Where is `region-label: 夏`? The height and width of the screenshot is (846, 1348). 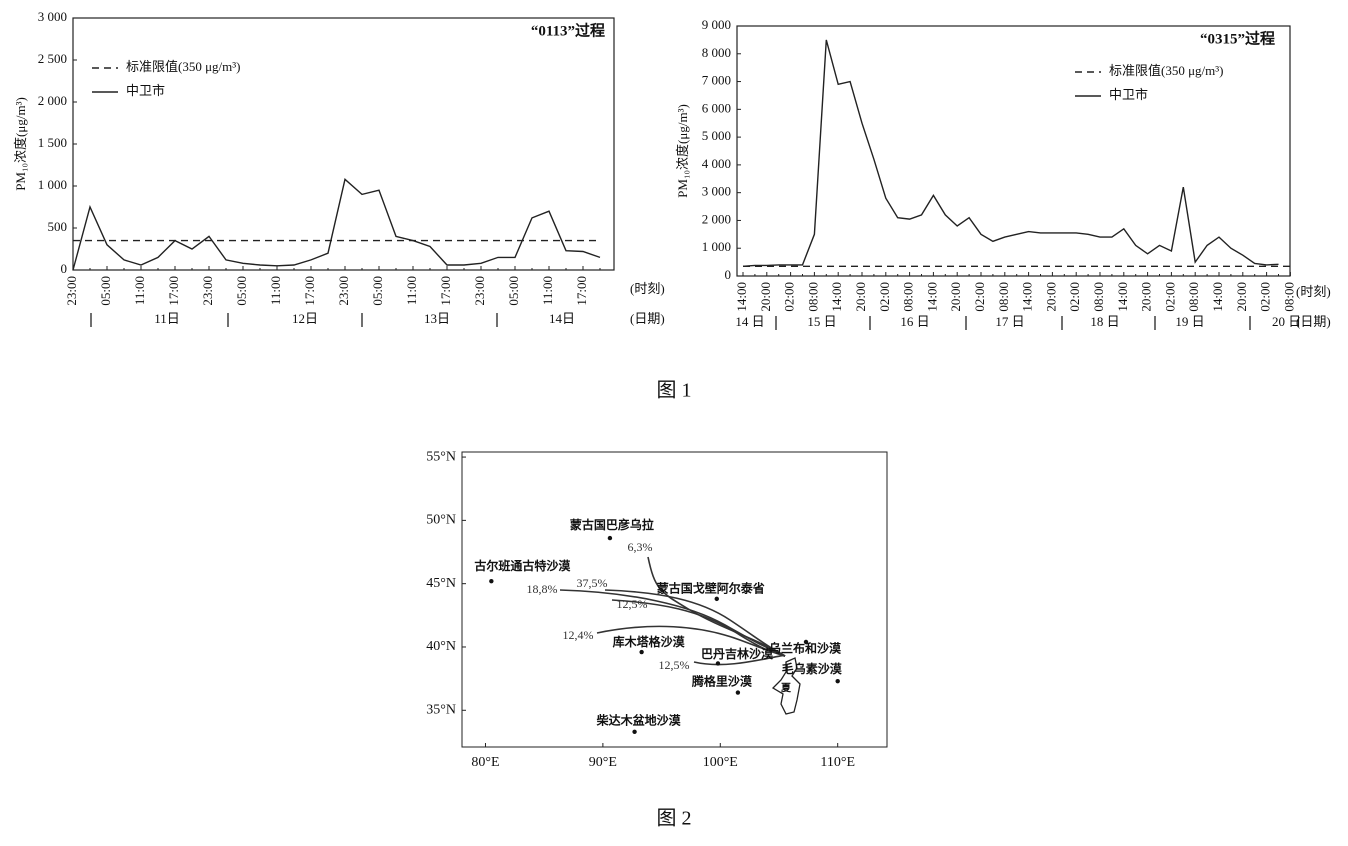
region-label: 夏 is located at coordinates (786, 688).